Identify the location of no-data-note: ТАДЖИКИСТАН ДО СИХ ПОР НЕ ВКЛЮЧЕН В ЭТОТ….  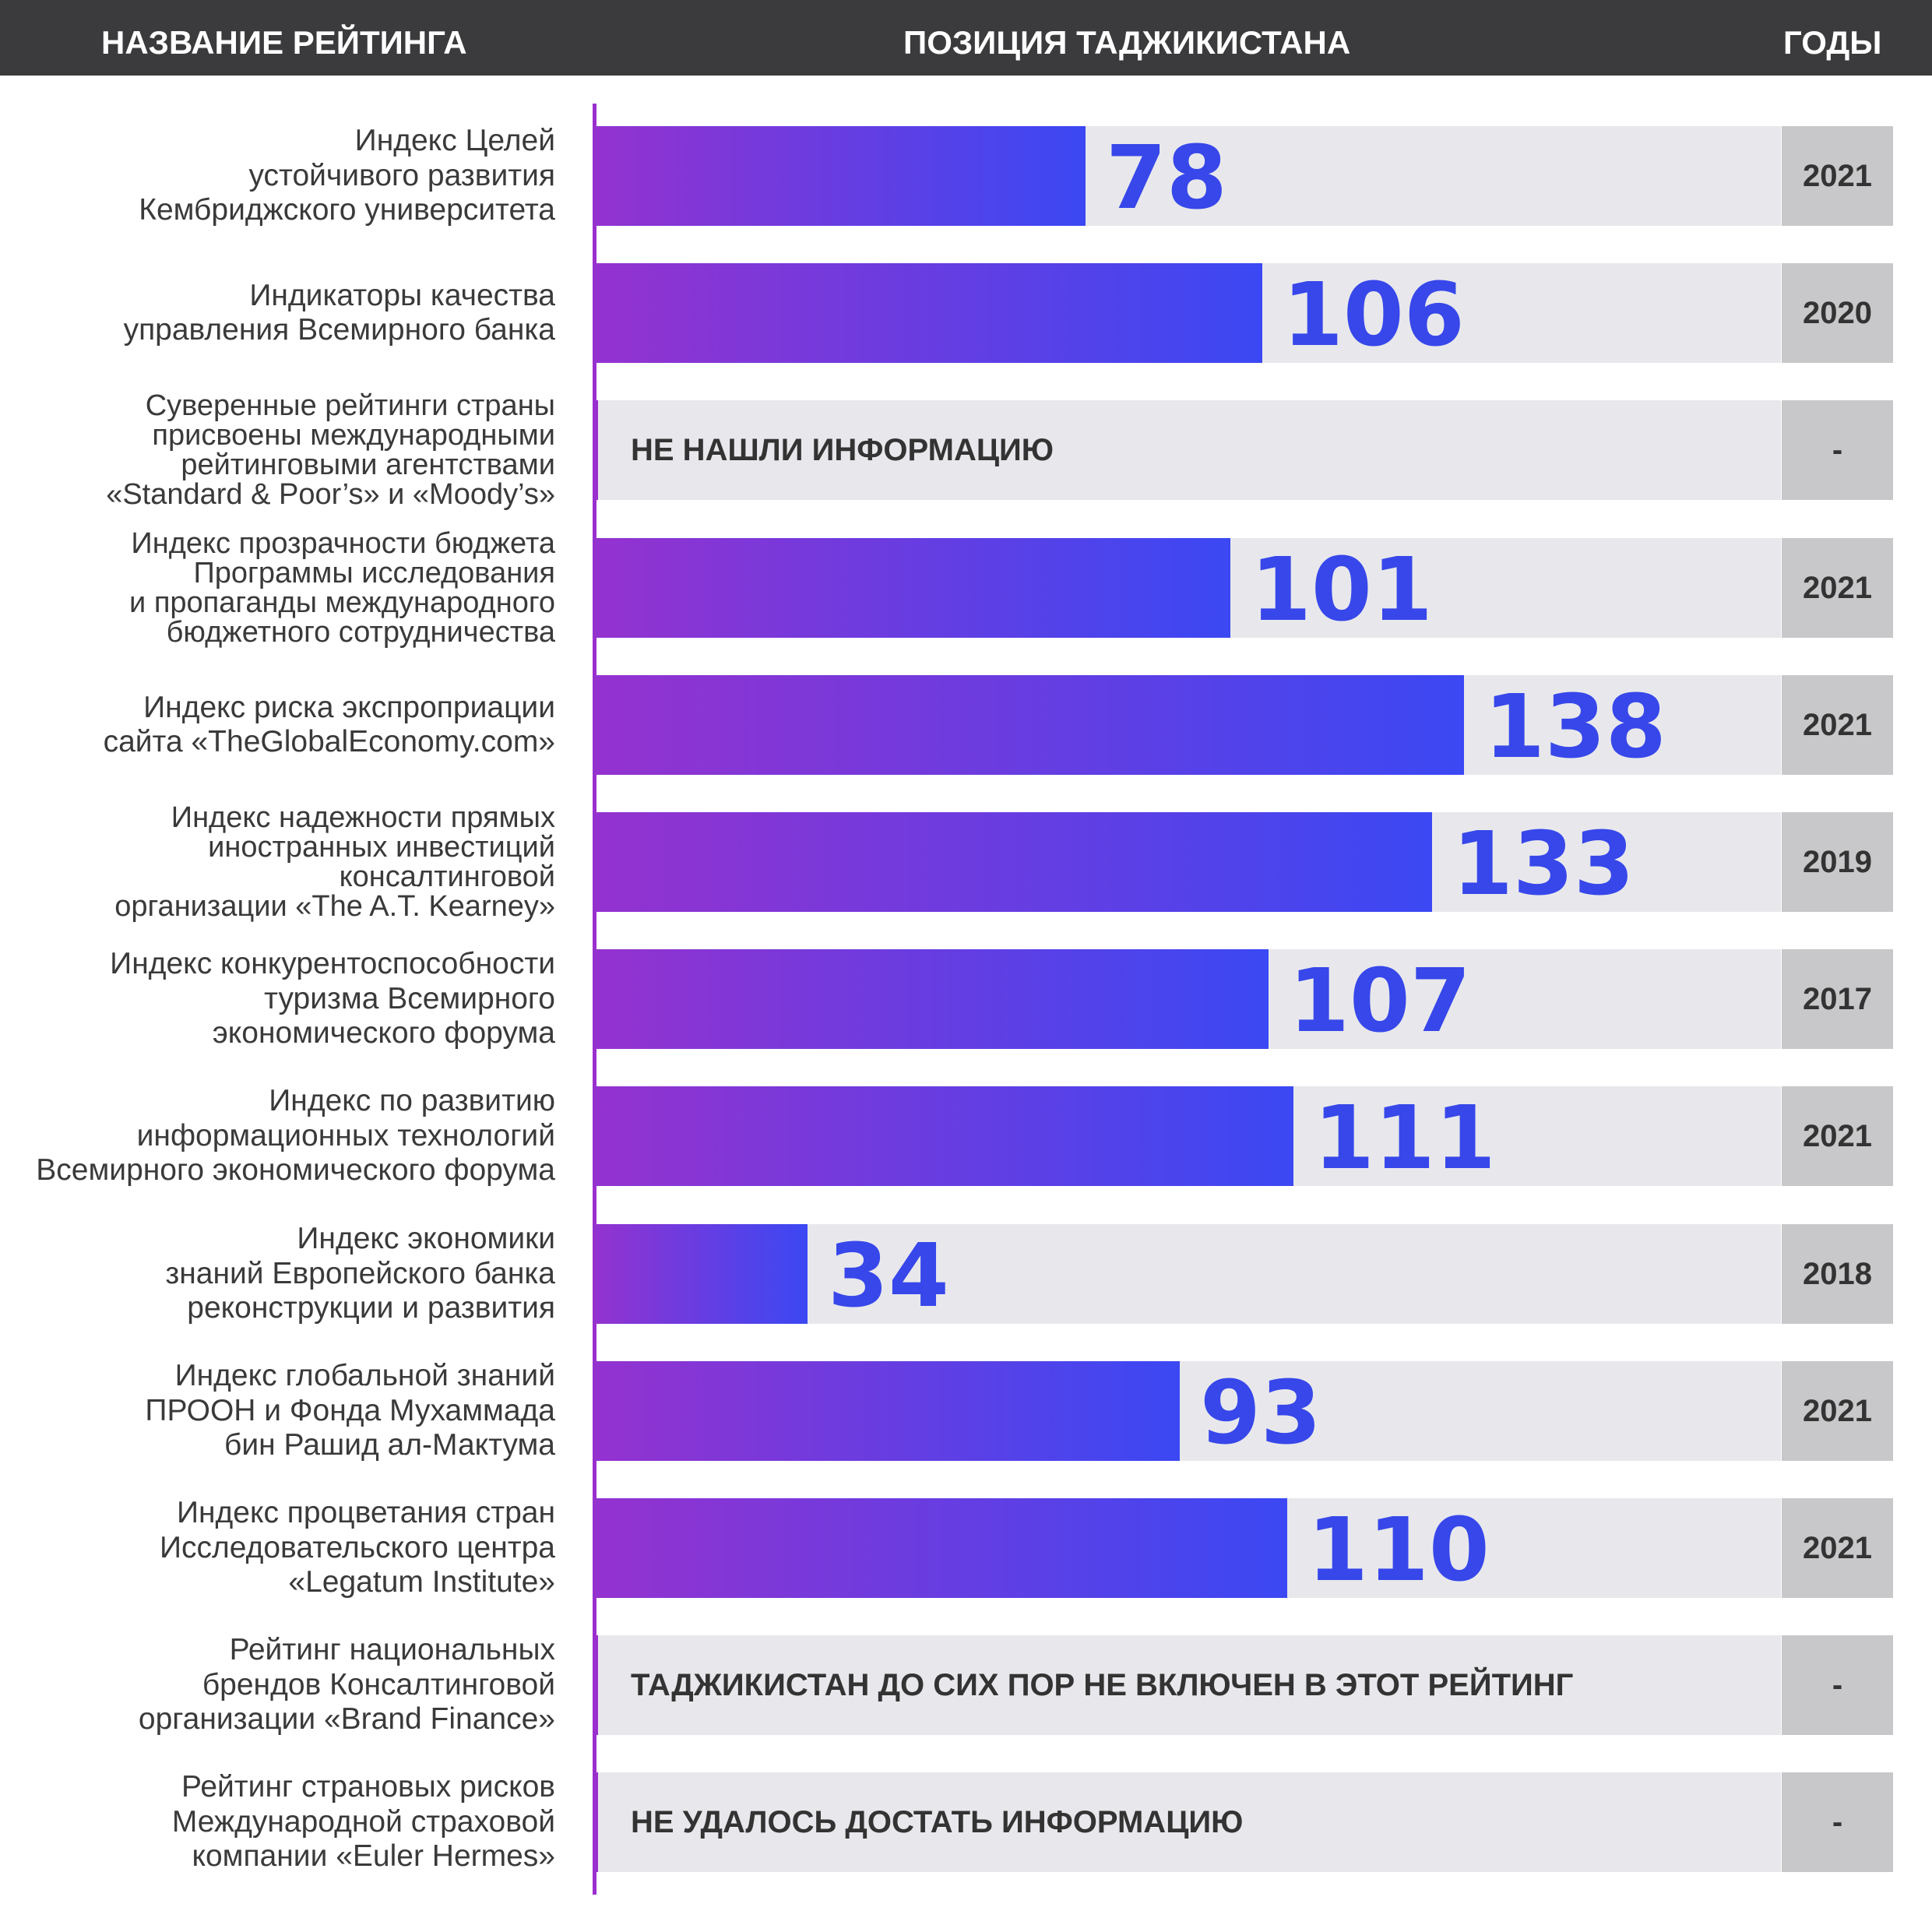
(1102, 1685).